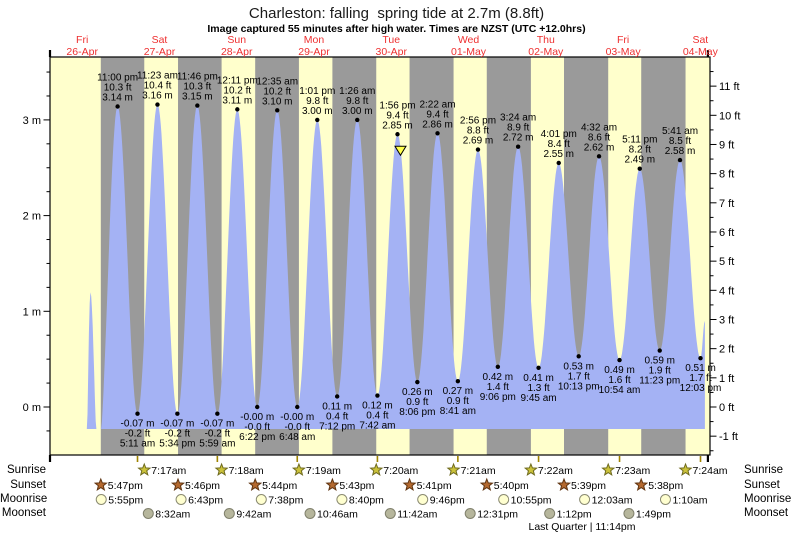  What do you see at coordinates (680, 151) in the screenshot?
I see `high-tide-metres: 2.58 m` at bounding box center [680, 151].